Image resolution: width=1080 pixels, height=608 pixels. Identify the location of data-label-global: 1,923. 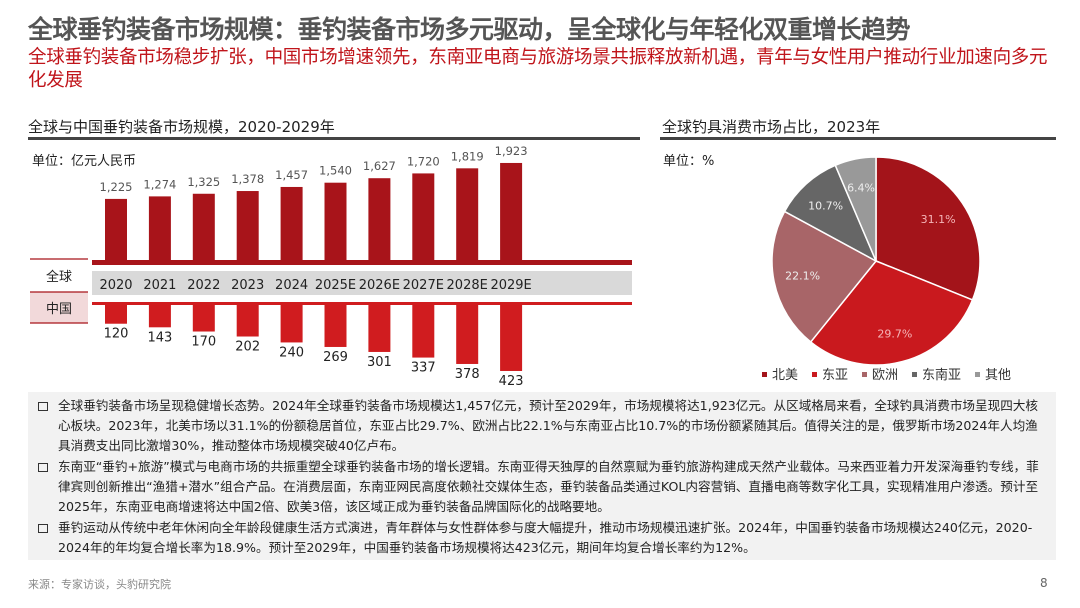
(511, 151).